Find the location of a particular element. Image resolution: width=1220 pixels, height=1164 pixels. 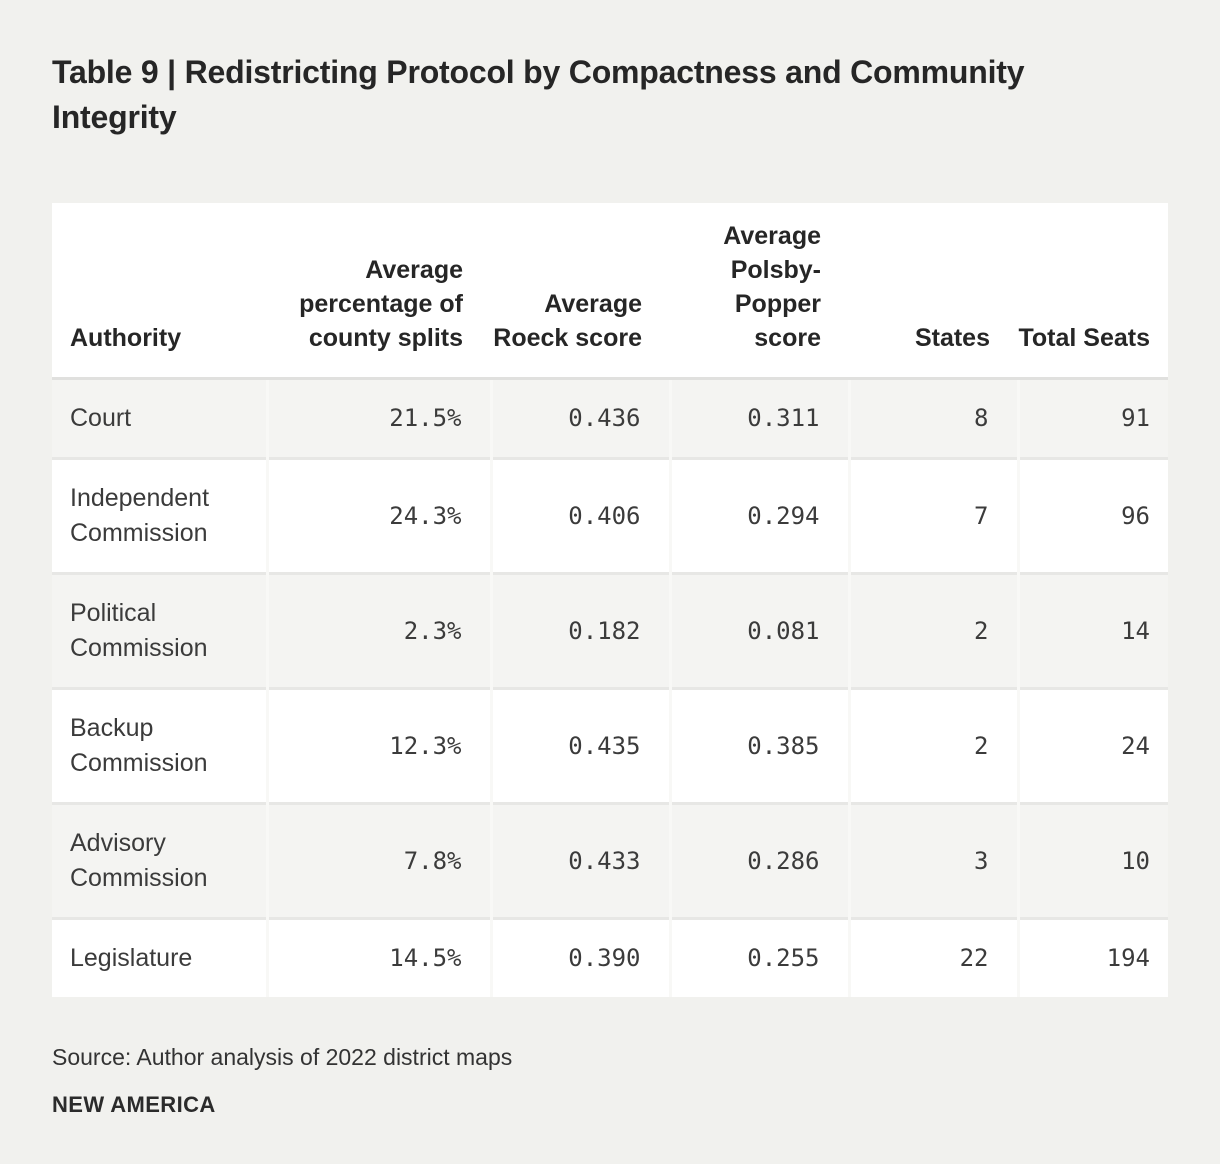

polsby-popper-score-cell: 0.311 is located at coordinates (758, 418).